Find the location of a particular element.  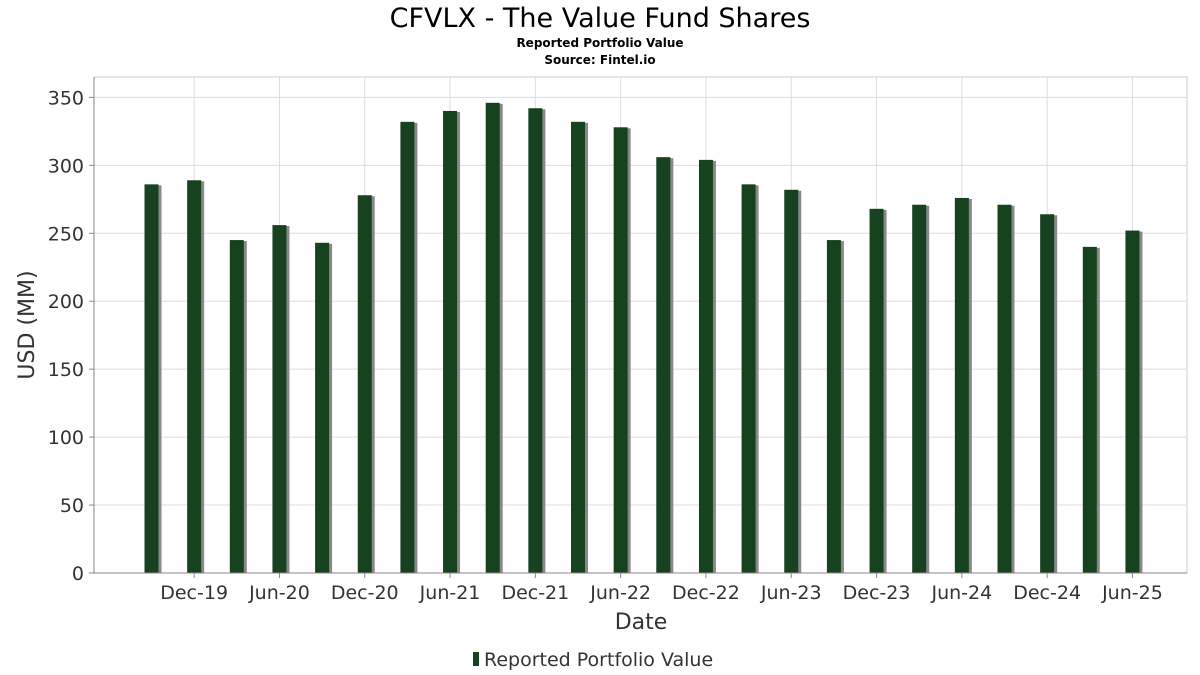

x-tick-label: Dec-24 is located at coordinates (1047, 593).